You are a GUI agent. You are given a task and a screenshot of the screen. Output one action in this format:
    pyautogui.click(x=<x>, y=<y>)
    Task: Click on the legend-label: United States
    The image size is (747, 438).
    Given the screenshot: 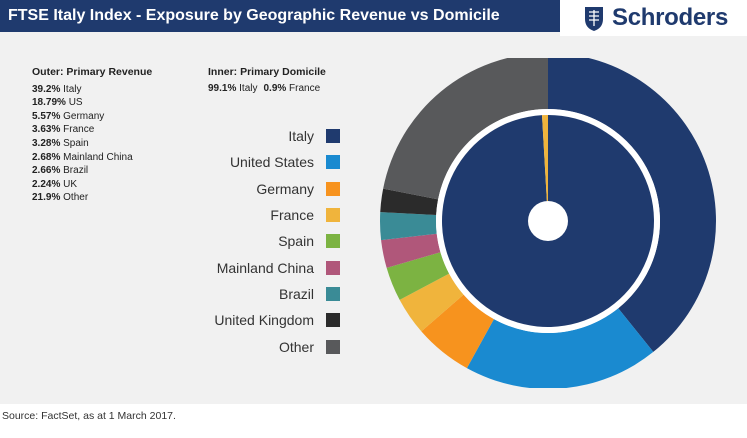 What is the action you would take?
    pyautogui.click(x=271, y=162)
    